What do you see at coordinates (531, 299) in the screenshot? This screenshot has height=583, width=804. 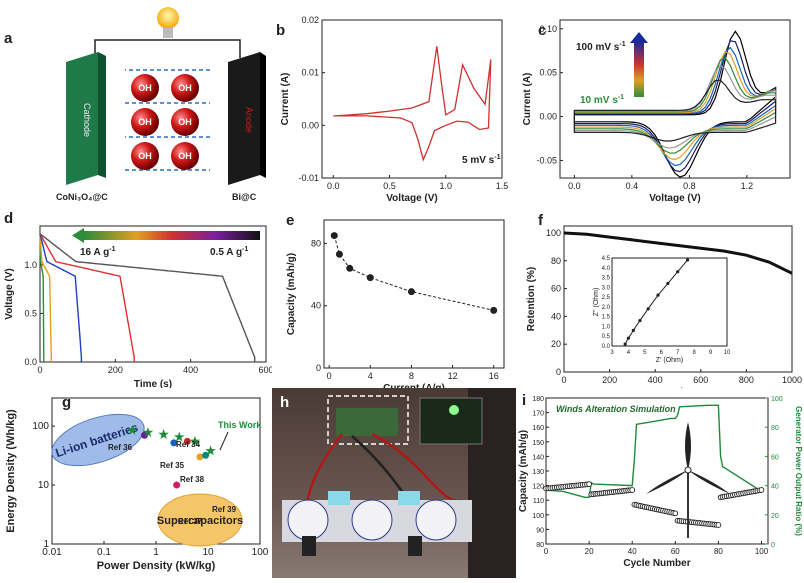 I see `y-axis-label: Retention (%)` at bounding box center [531, 299].